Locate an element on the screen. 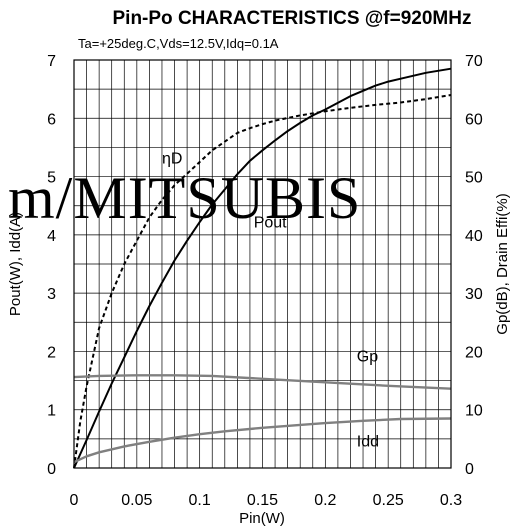 The width and height of the screenshot is (517, 528). y-tick-label-right: 20 is located at coordinates (474, 352).